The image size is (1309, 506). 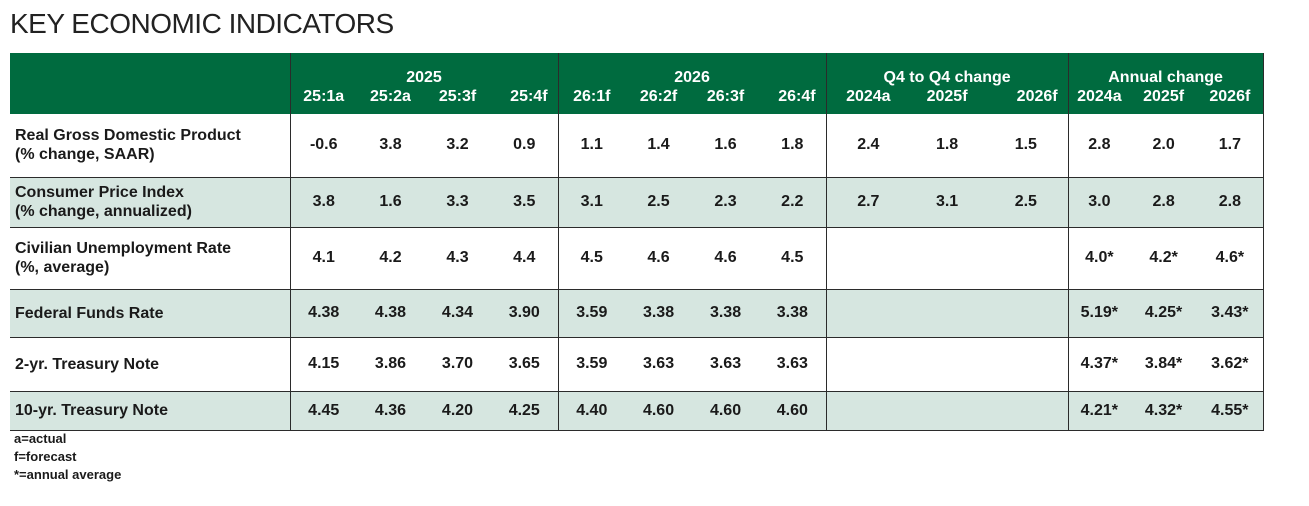 What do you see at coordinates (103, 211) in the screenshot?
I see `row-label-sub: (% change, annualized)` at bounding box center [103, 211].